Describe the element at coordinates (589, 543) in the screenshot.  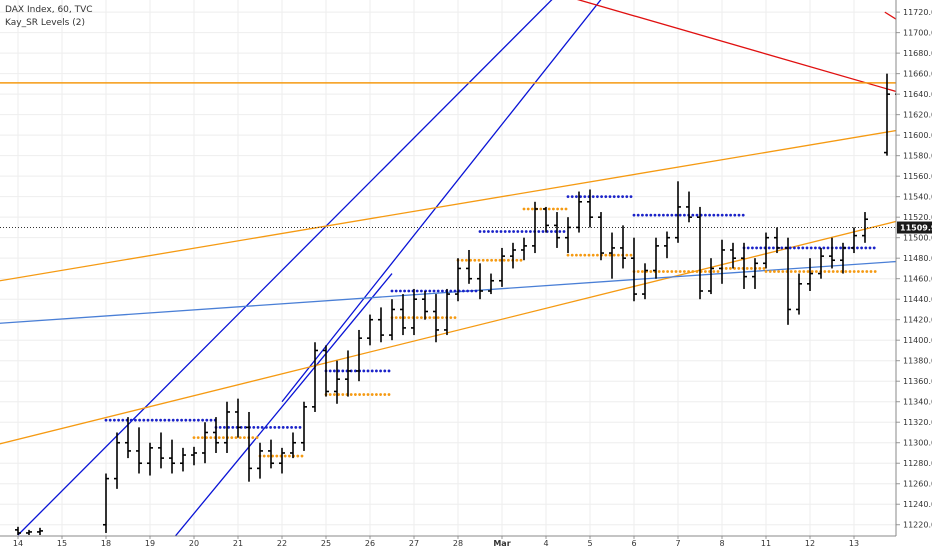
I see `x-tick-label: 5` at that location.